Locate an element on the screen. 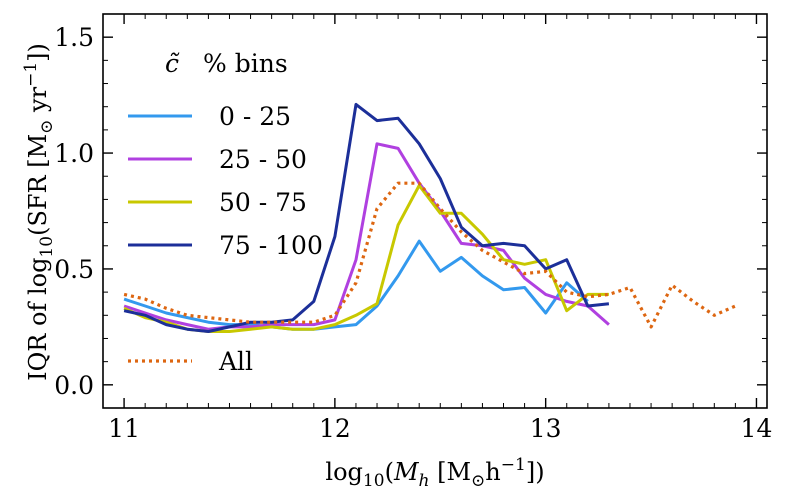 The height and width of the screenshot is (499, 785). y-tick-label: 1.5 is located at coordinates (74, 37).